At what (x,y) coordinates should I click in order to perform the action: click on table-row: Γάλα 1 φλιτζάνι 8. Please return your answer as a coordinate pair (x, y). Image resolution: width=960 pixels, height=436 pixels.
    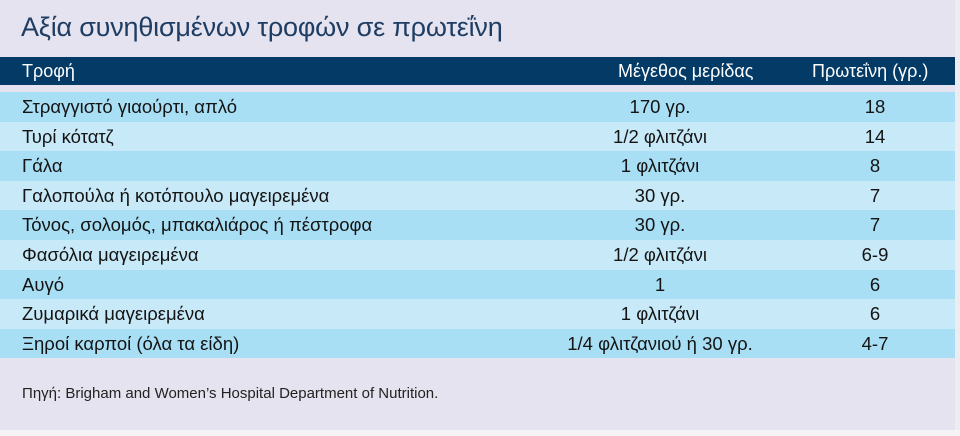
    Looking at the image, I should click on (477, 166).